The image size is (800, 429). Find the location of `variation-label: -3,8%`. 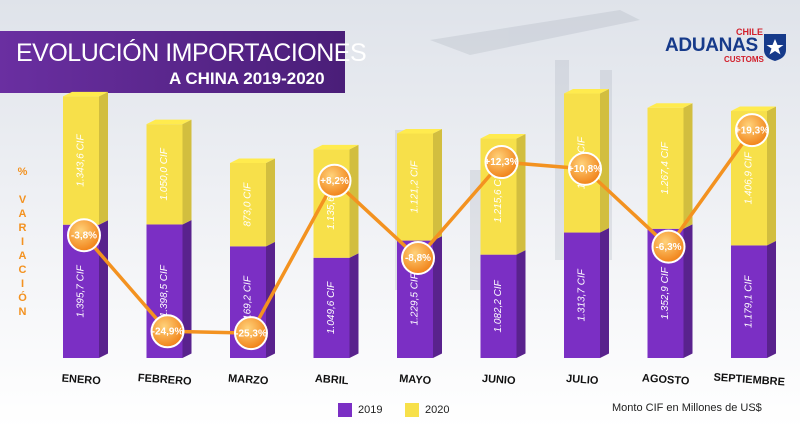

variation-label: -3,8% is located at coordinates (84, 235).